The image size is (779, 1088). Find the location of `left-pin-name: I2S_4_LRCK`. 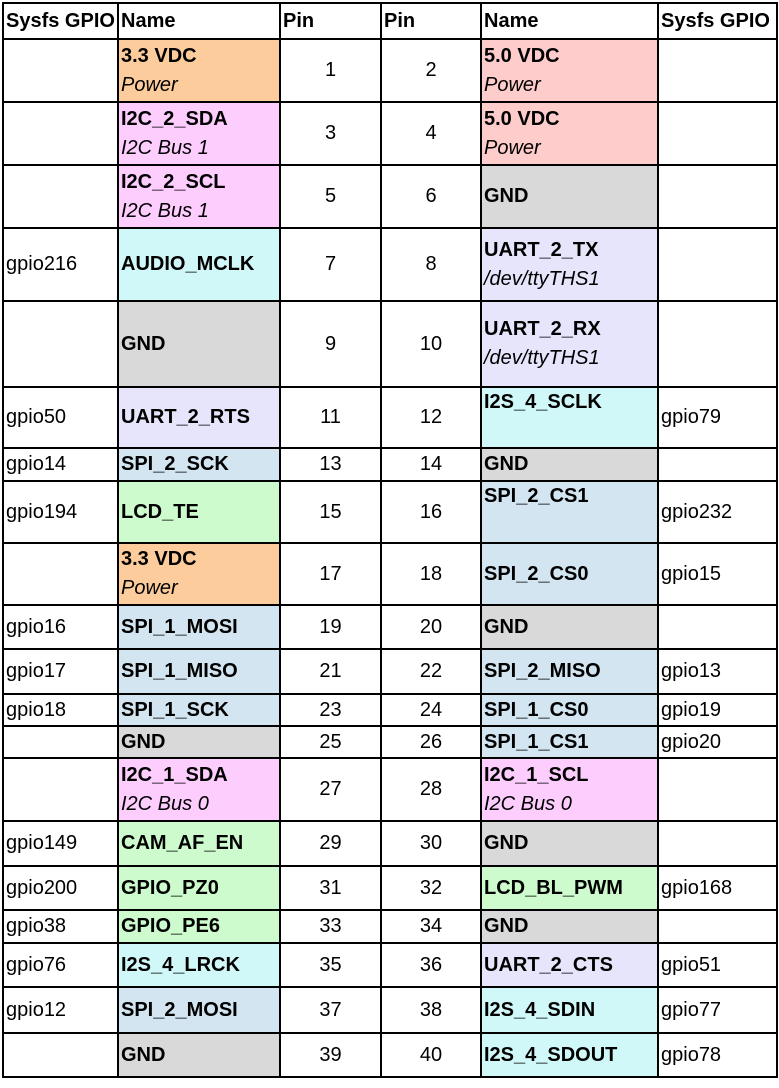

left-pin-name: I2S_4_LRCK is located at coordinates (180, 964).